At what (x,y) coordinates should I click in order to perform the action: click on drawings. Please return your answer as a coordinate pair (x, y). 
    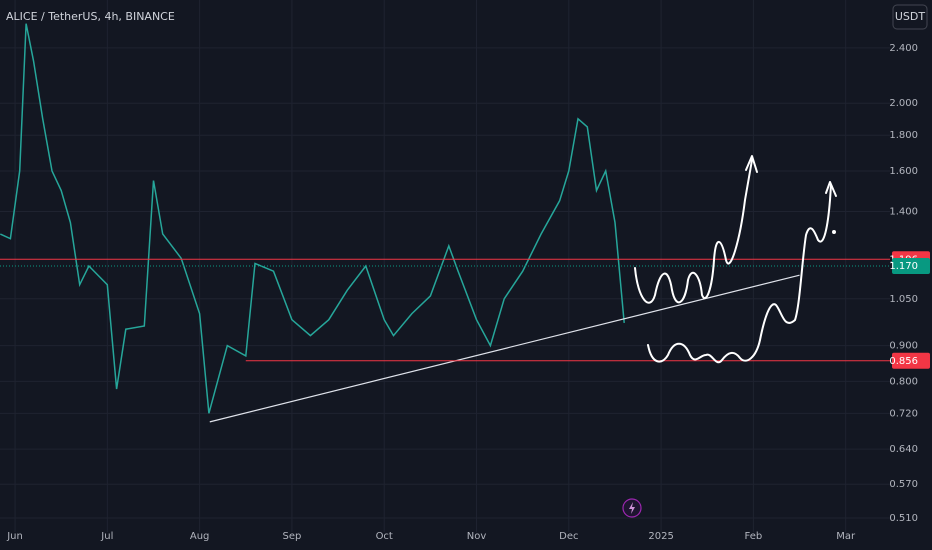
    Looking at the image, I should click on (735, 259).